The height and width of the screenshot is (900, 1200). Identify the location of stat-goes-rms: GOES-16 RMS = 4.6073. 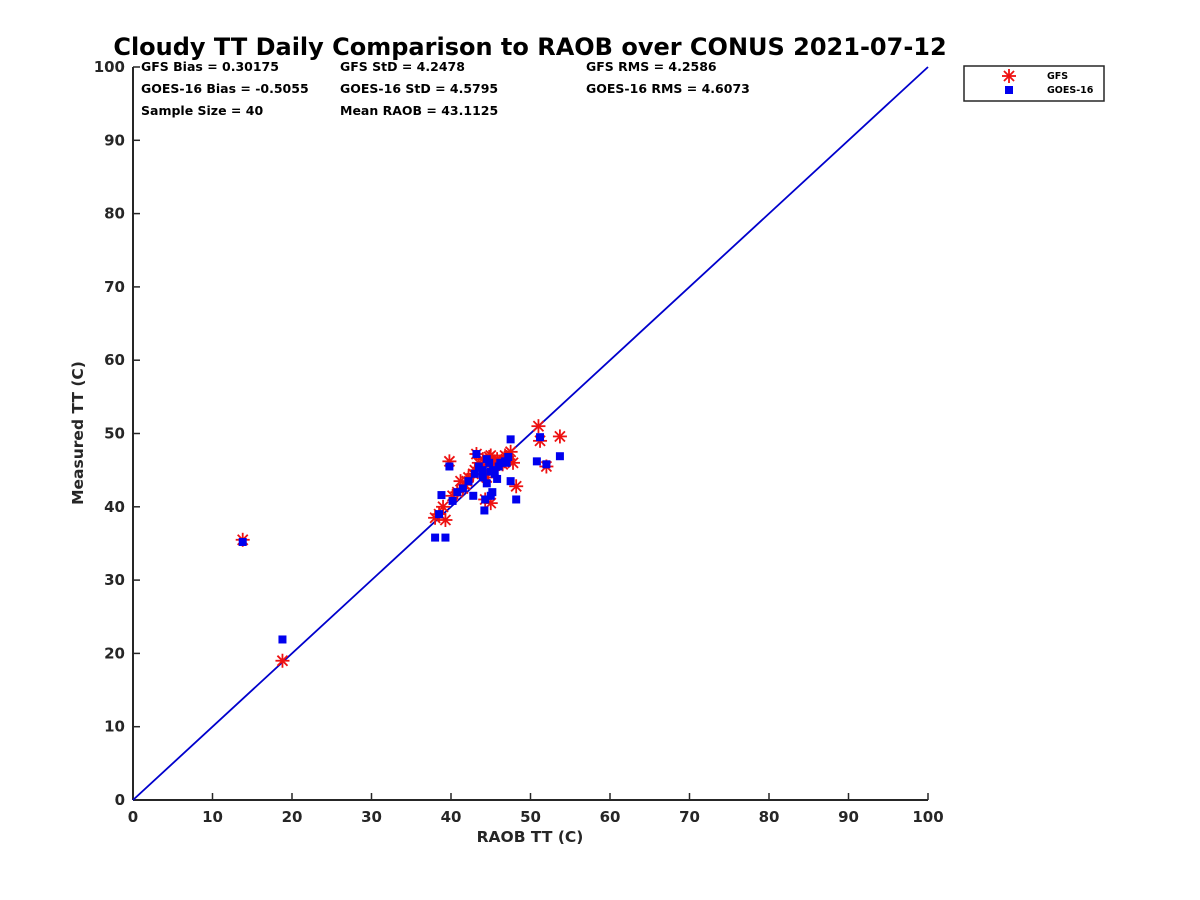
(668, 88).